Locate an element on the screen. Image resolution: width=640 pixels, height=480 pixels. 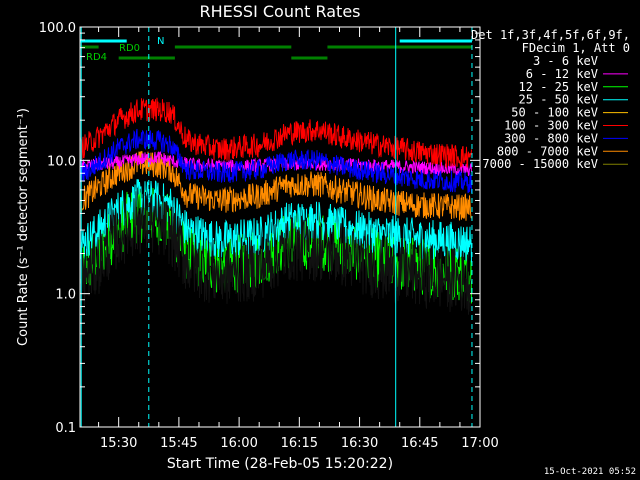
trace-300-800kev is located at coordinates (275, 161).